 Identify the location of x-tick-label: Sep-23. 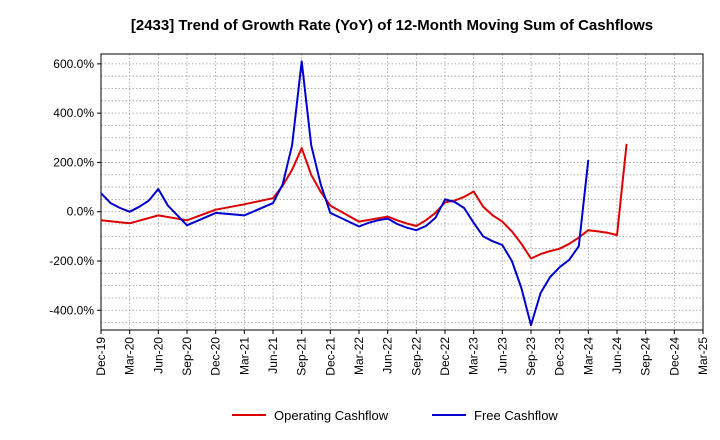
(531, 356).